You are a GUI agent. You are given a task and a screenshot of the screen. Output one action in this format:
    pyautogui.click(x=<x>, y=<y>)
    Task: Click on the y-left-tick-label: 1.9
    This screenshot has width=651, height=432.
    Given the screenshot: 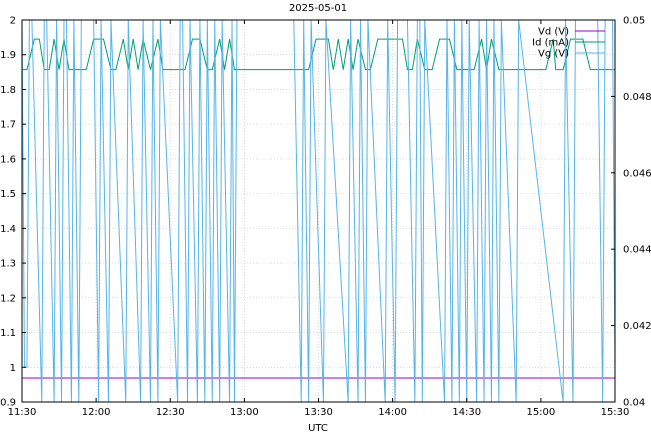 What is the action you would take?
    pyautogui.click(x=8, y=55)
    